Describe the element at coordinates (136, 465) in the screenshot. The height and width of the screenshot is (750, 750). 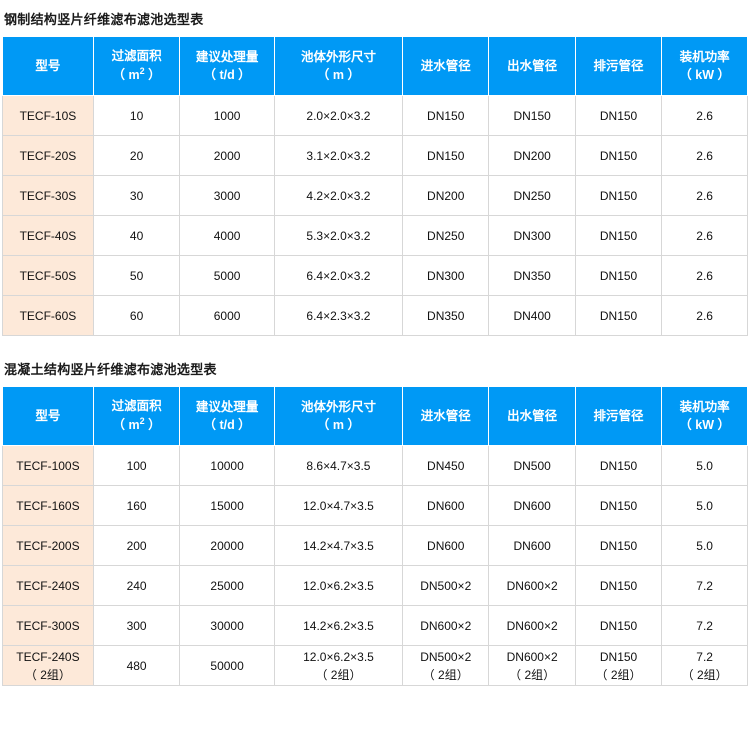
I see `table-cell: 100` at that location.